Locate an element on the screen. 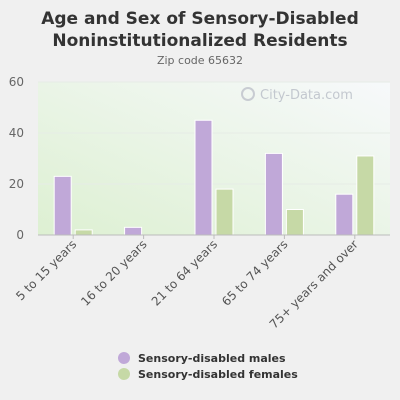 The image size is (400, 400). chart-subtitle: Zip code 65632 is located at coordinates (200, 60).